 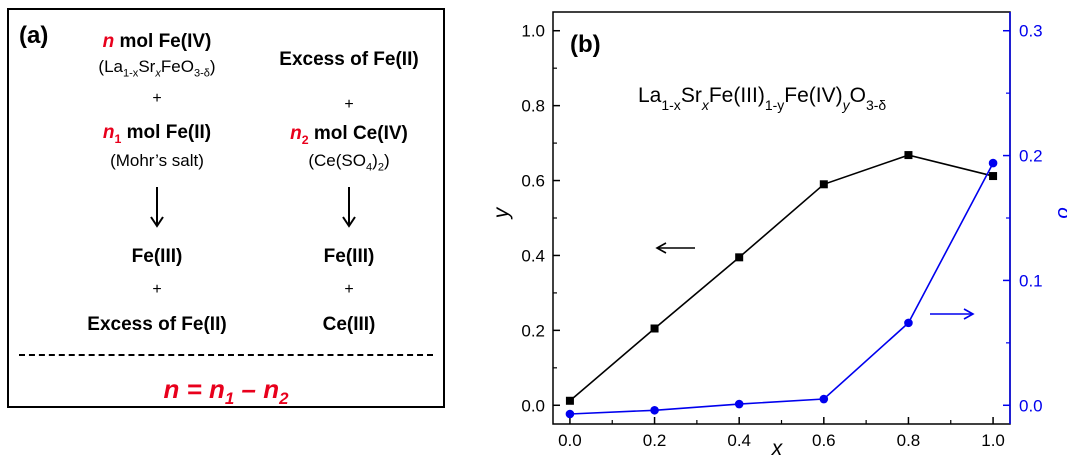 I want to click on compound-x: x, so click(x=158, y=73).